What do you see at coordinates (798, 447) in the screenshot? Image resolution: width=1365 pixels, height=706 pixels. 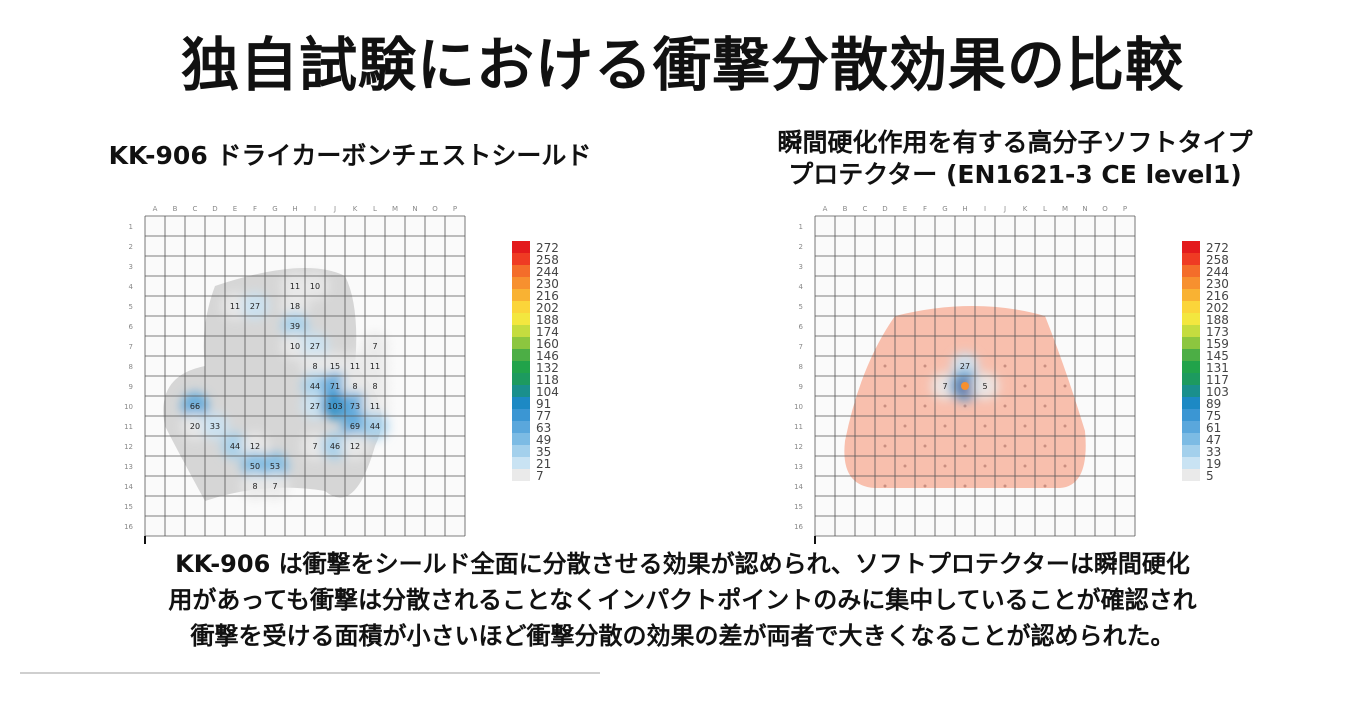 I see `row-label: 12` at bounding box center [798, 447].